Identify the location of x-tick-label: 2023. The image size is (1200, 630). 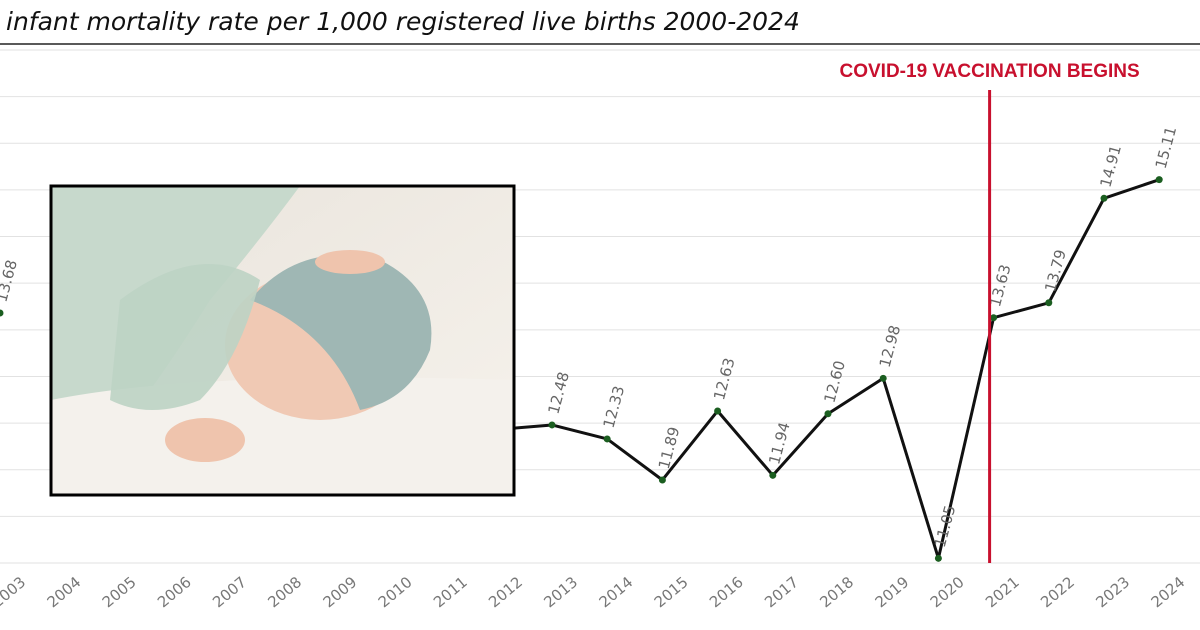
(1112, 592).